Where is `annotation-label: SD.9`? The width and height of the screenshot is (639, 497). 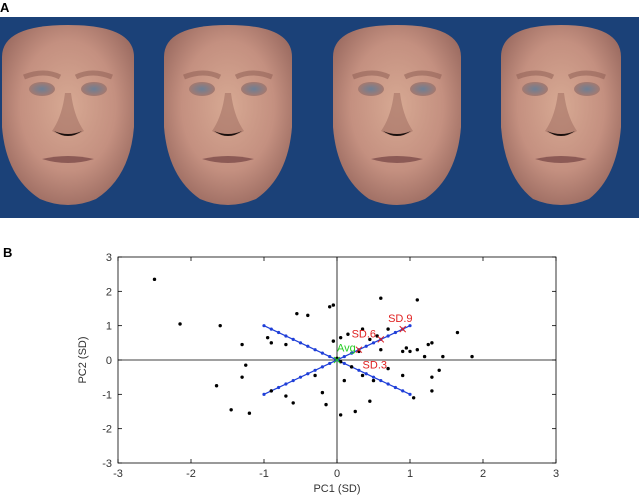
annotation-label: SD.9 is located at coordinates (400, 319).